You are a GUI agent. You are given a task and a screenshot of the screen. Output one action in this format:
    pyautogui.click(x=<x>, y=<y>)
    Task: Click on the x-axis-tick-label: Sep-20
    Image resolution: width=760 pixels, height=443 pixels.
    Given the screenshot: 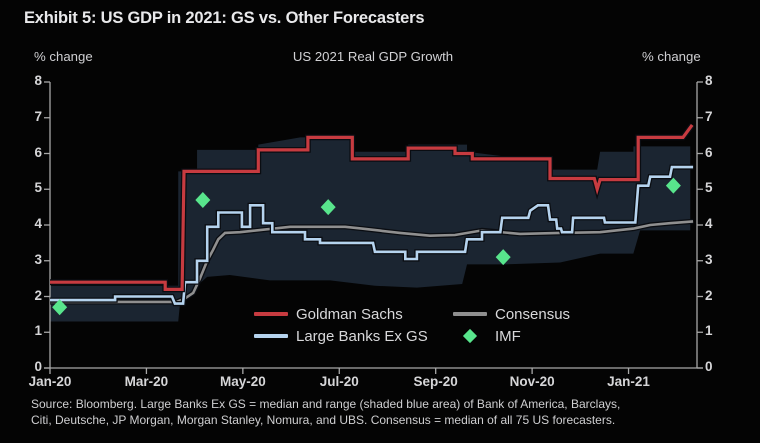 What is the action you would take?
    pyautogui.click(x=435, y=381)
    